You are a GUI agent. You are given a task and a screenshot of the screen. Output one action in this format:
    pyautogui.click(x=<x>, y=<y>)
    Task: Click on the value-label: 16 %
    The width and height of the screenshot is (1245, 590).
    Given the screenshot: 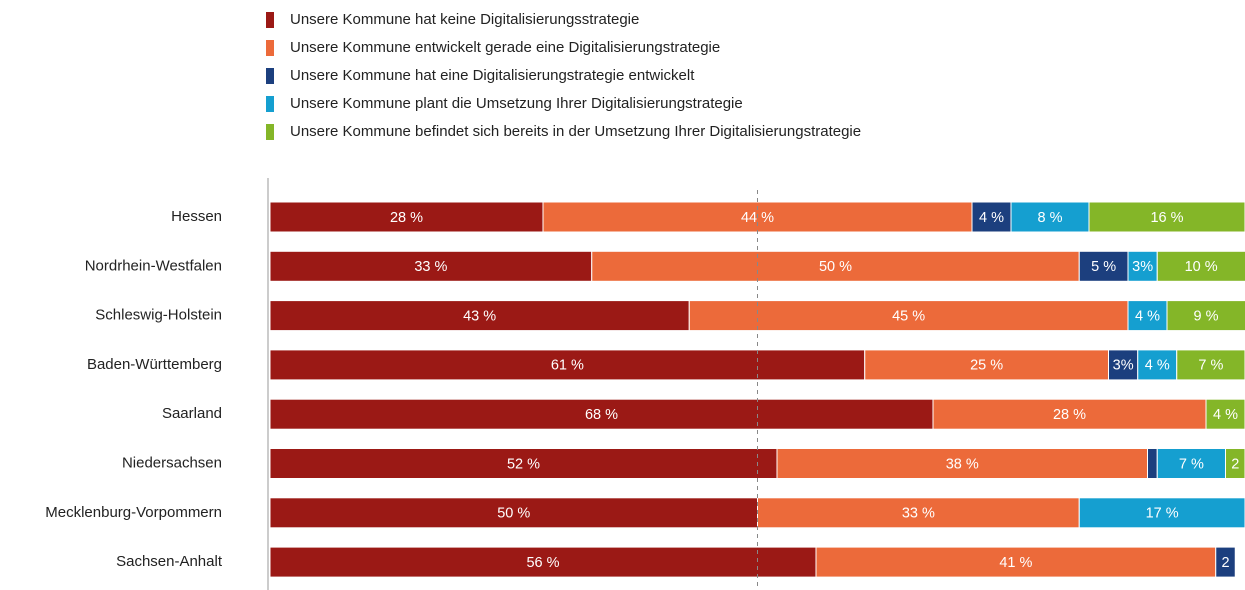 What is the action you would take?
    pyautogui.click(x=1166, y=218)
    